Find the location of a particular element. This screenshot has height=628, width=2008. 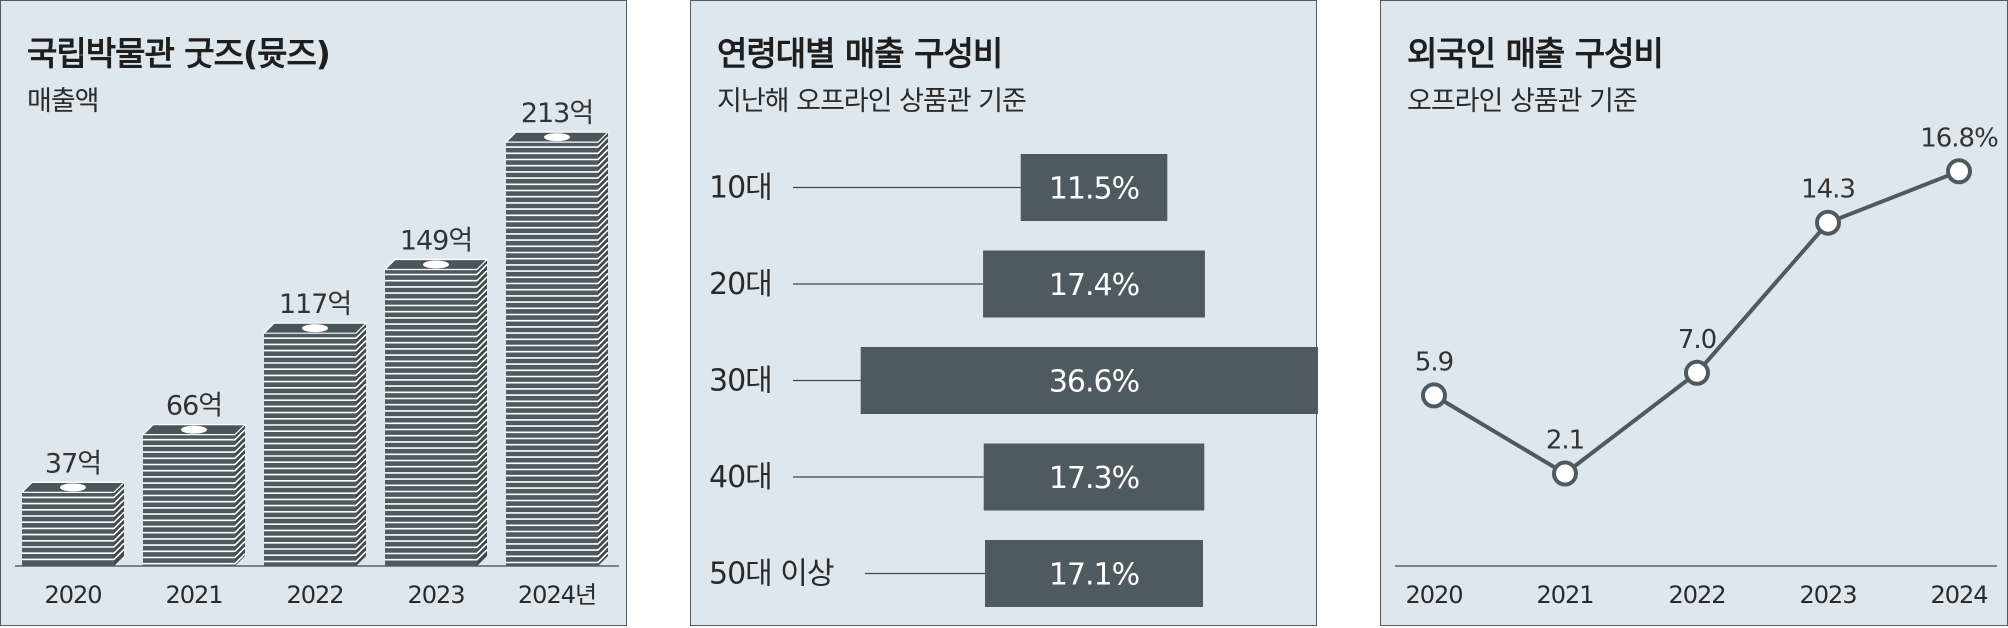

chart-title: 외국인 매출 구성비 is located at coordinates (1535, 53).